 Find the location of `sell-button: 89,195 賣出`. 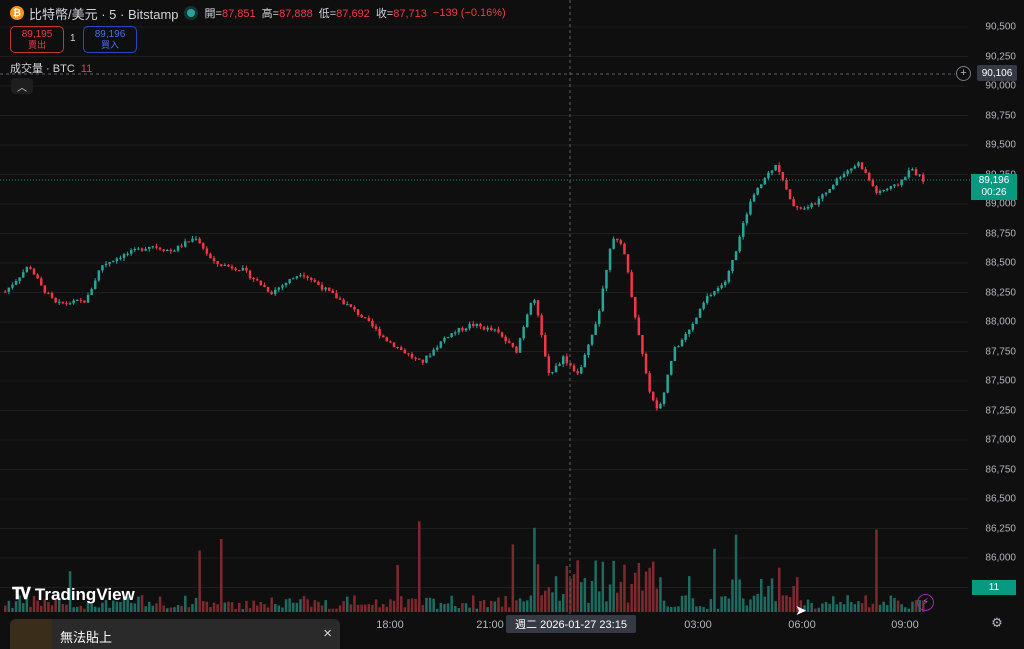

sell-button: 89,195 賣出 is located at coordinates (37, 39).